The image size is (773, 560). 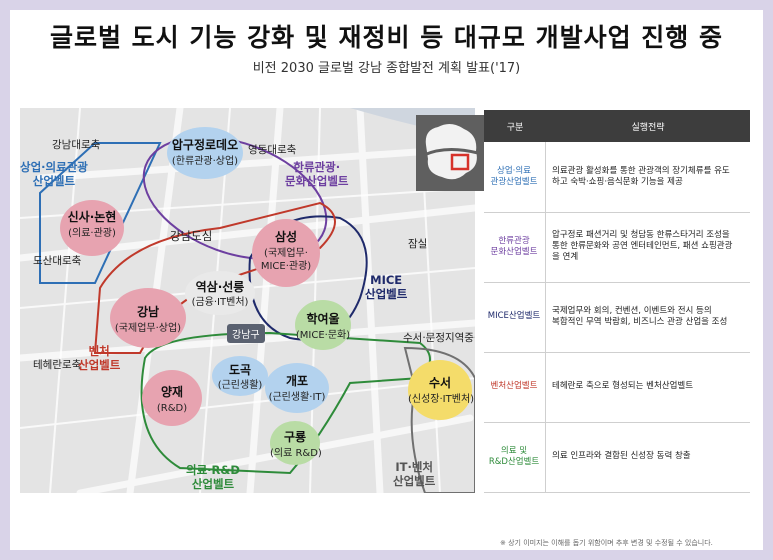 I want to click on node-hakyeoul-circle, so click(x=323, y=325).